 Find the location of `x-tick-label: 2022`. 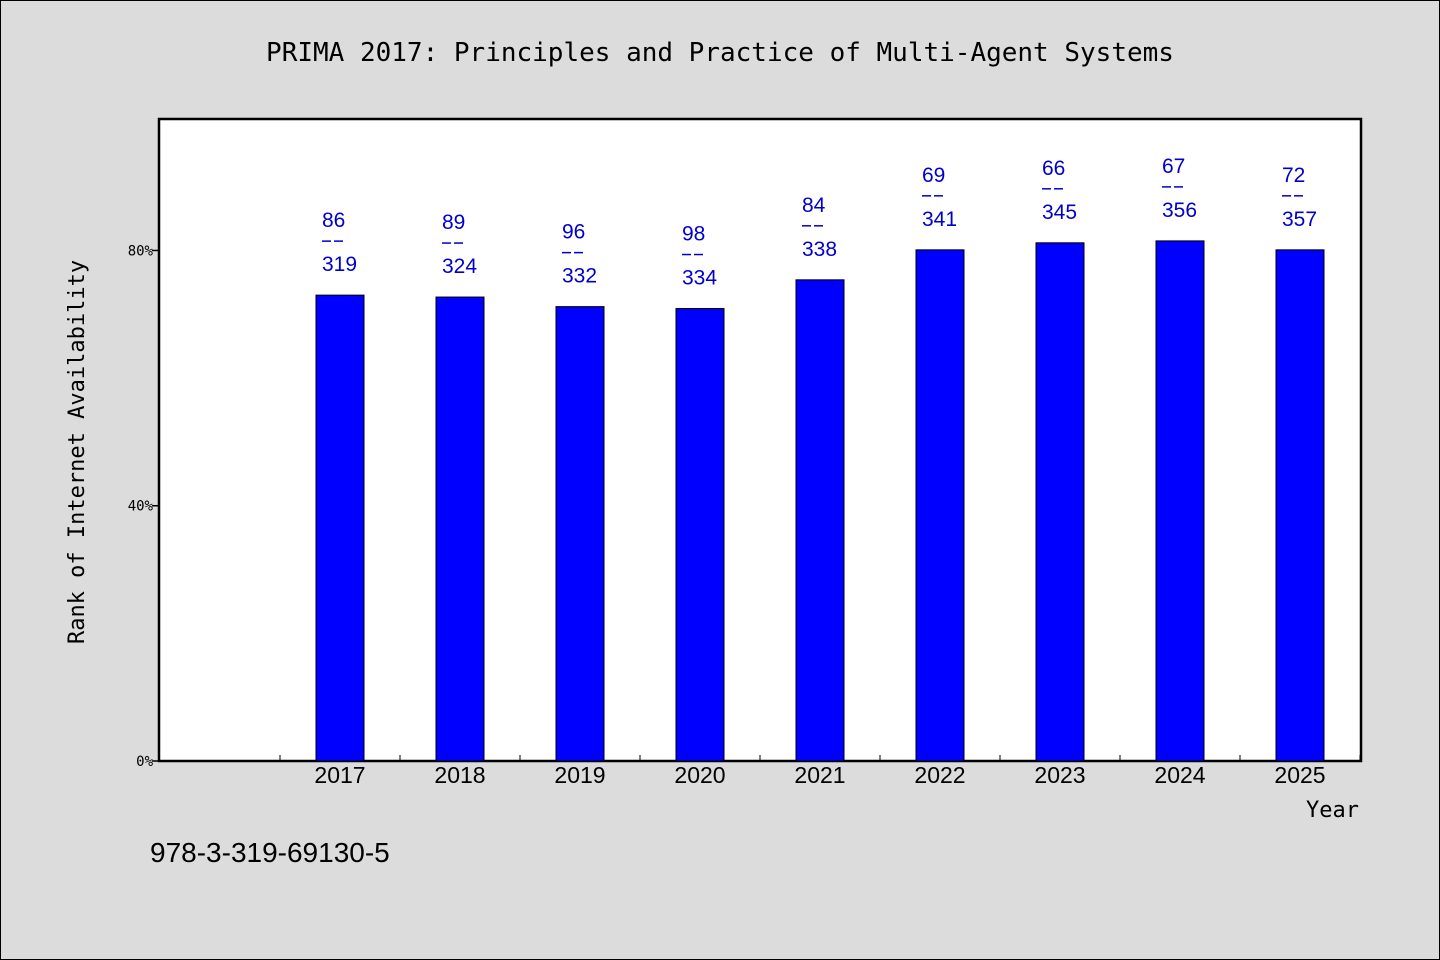

x-tick-label: 2022 is located at coordinates (939, 775).